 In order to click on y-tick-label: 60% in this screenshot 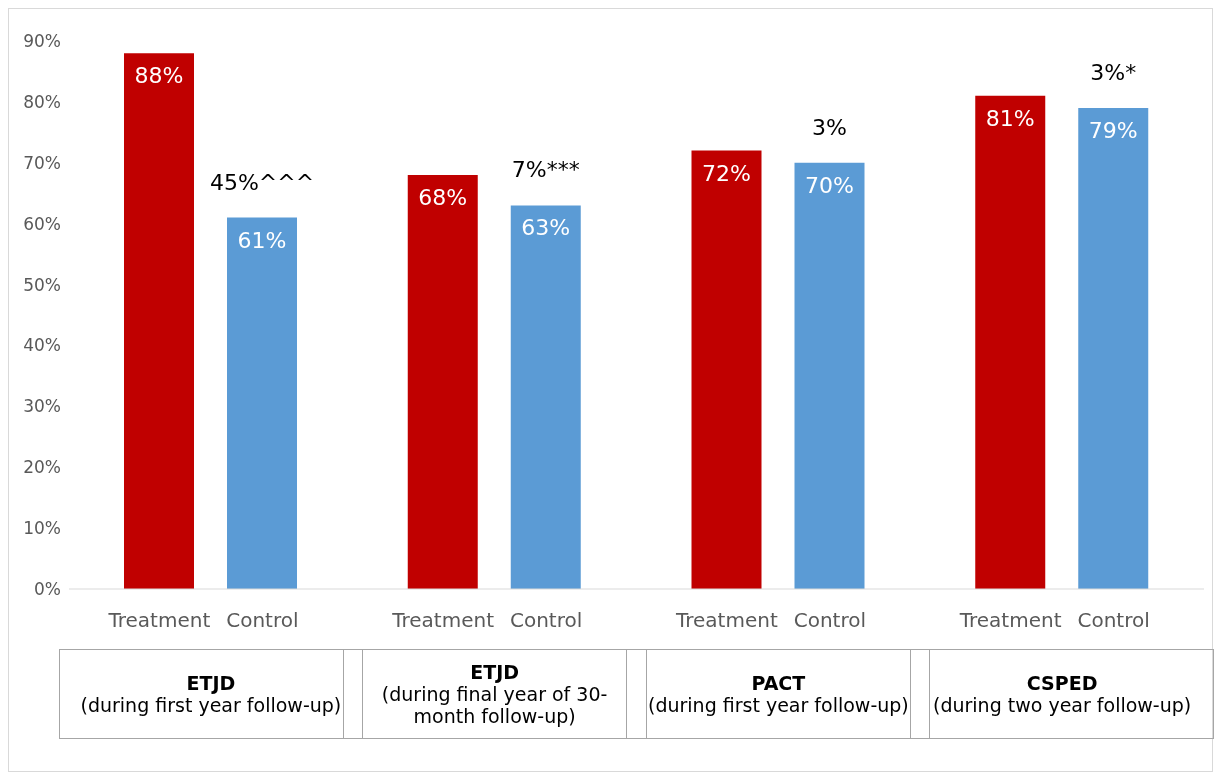, I will do `click(42, 223)`.